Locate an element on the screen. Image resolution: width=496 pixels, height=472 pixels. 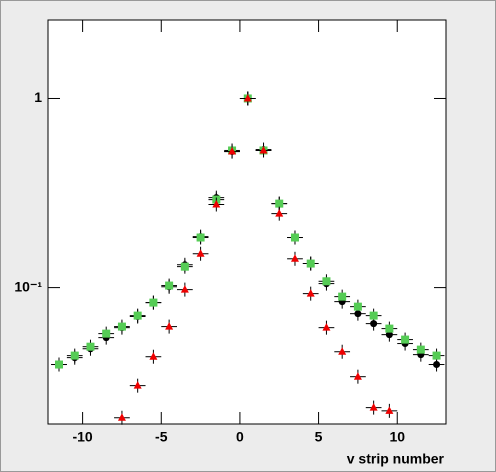
x-tick-label: 5 is located at coordinates (319, 437).